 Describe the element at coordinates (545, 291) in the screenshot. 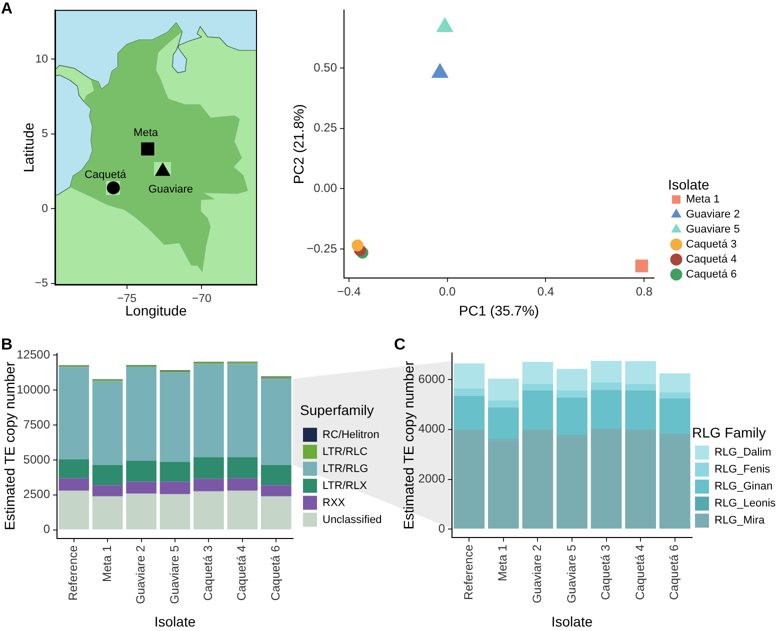

I see `x-tick-label: 0.4` at that location.